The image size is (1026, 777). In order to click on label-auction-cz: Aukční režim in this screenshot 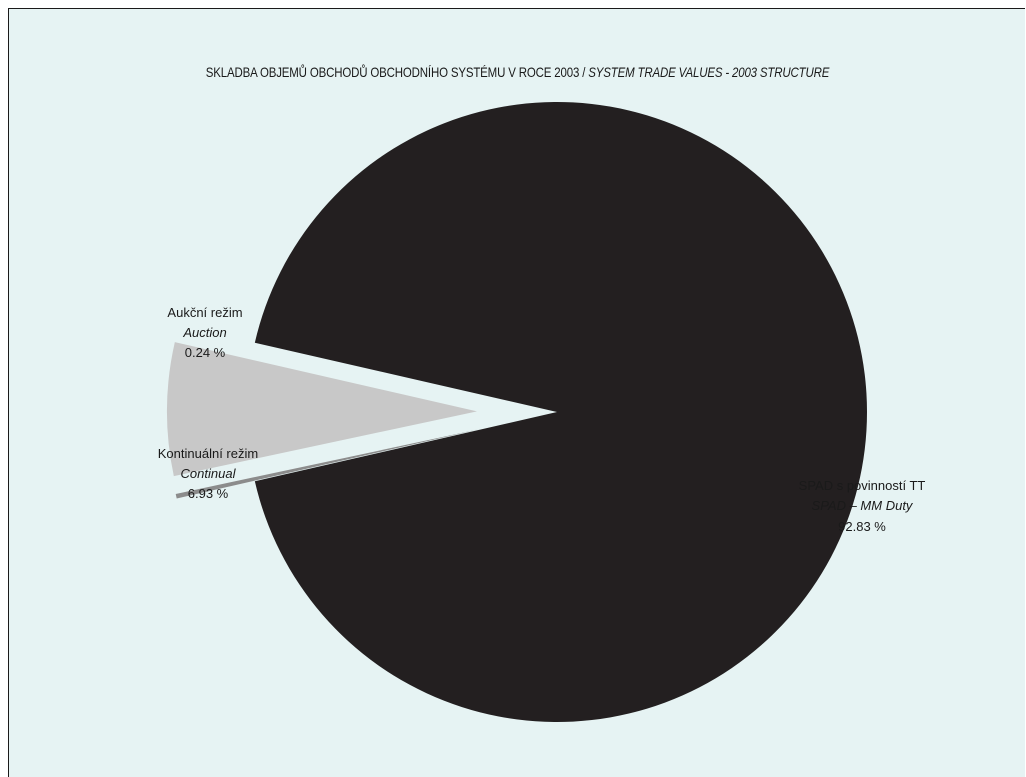, I will do `click(204, 312)`.